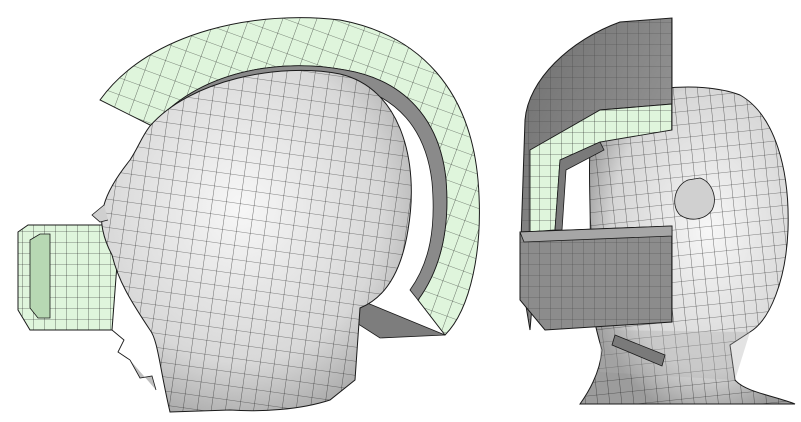 The width and height of the screenshot is (801, 422). I want to click on chin, so click(143, 375).